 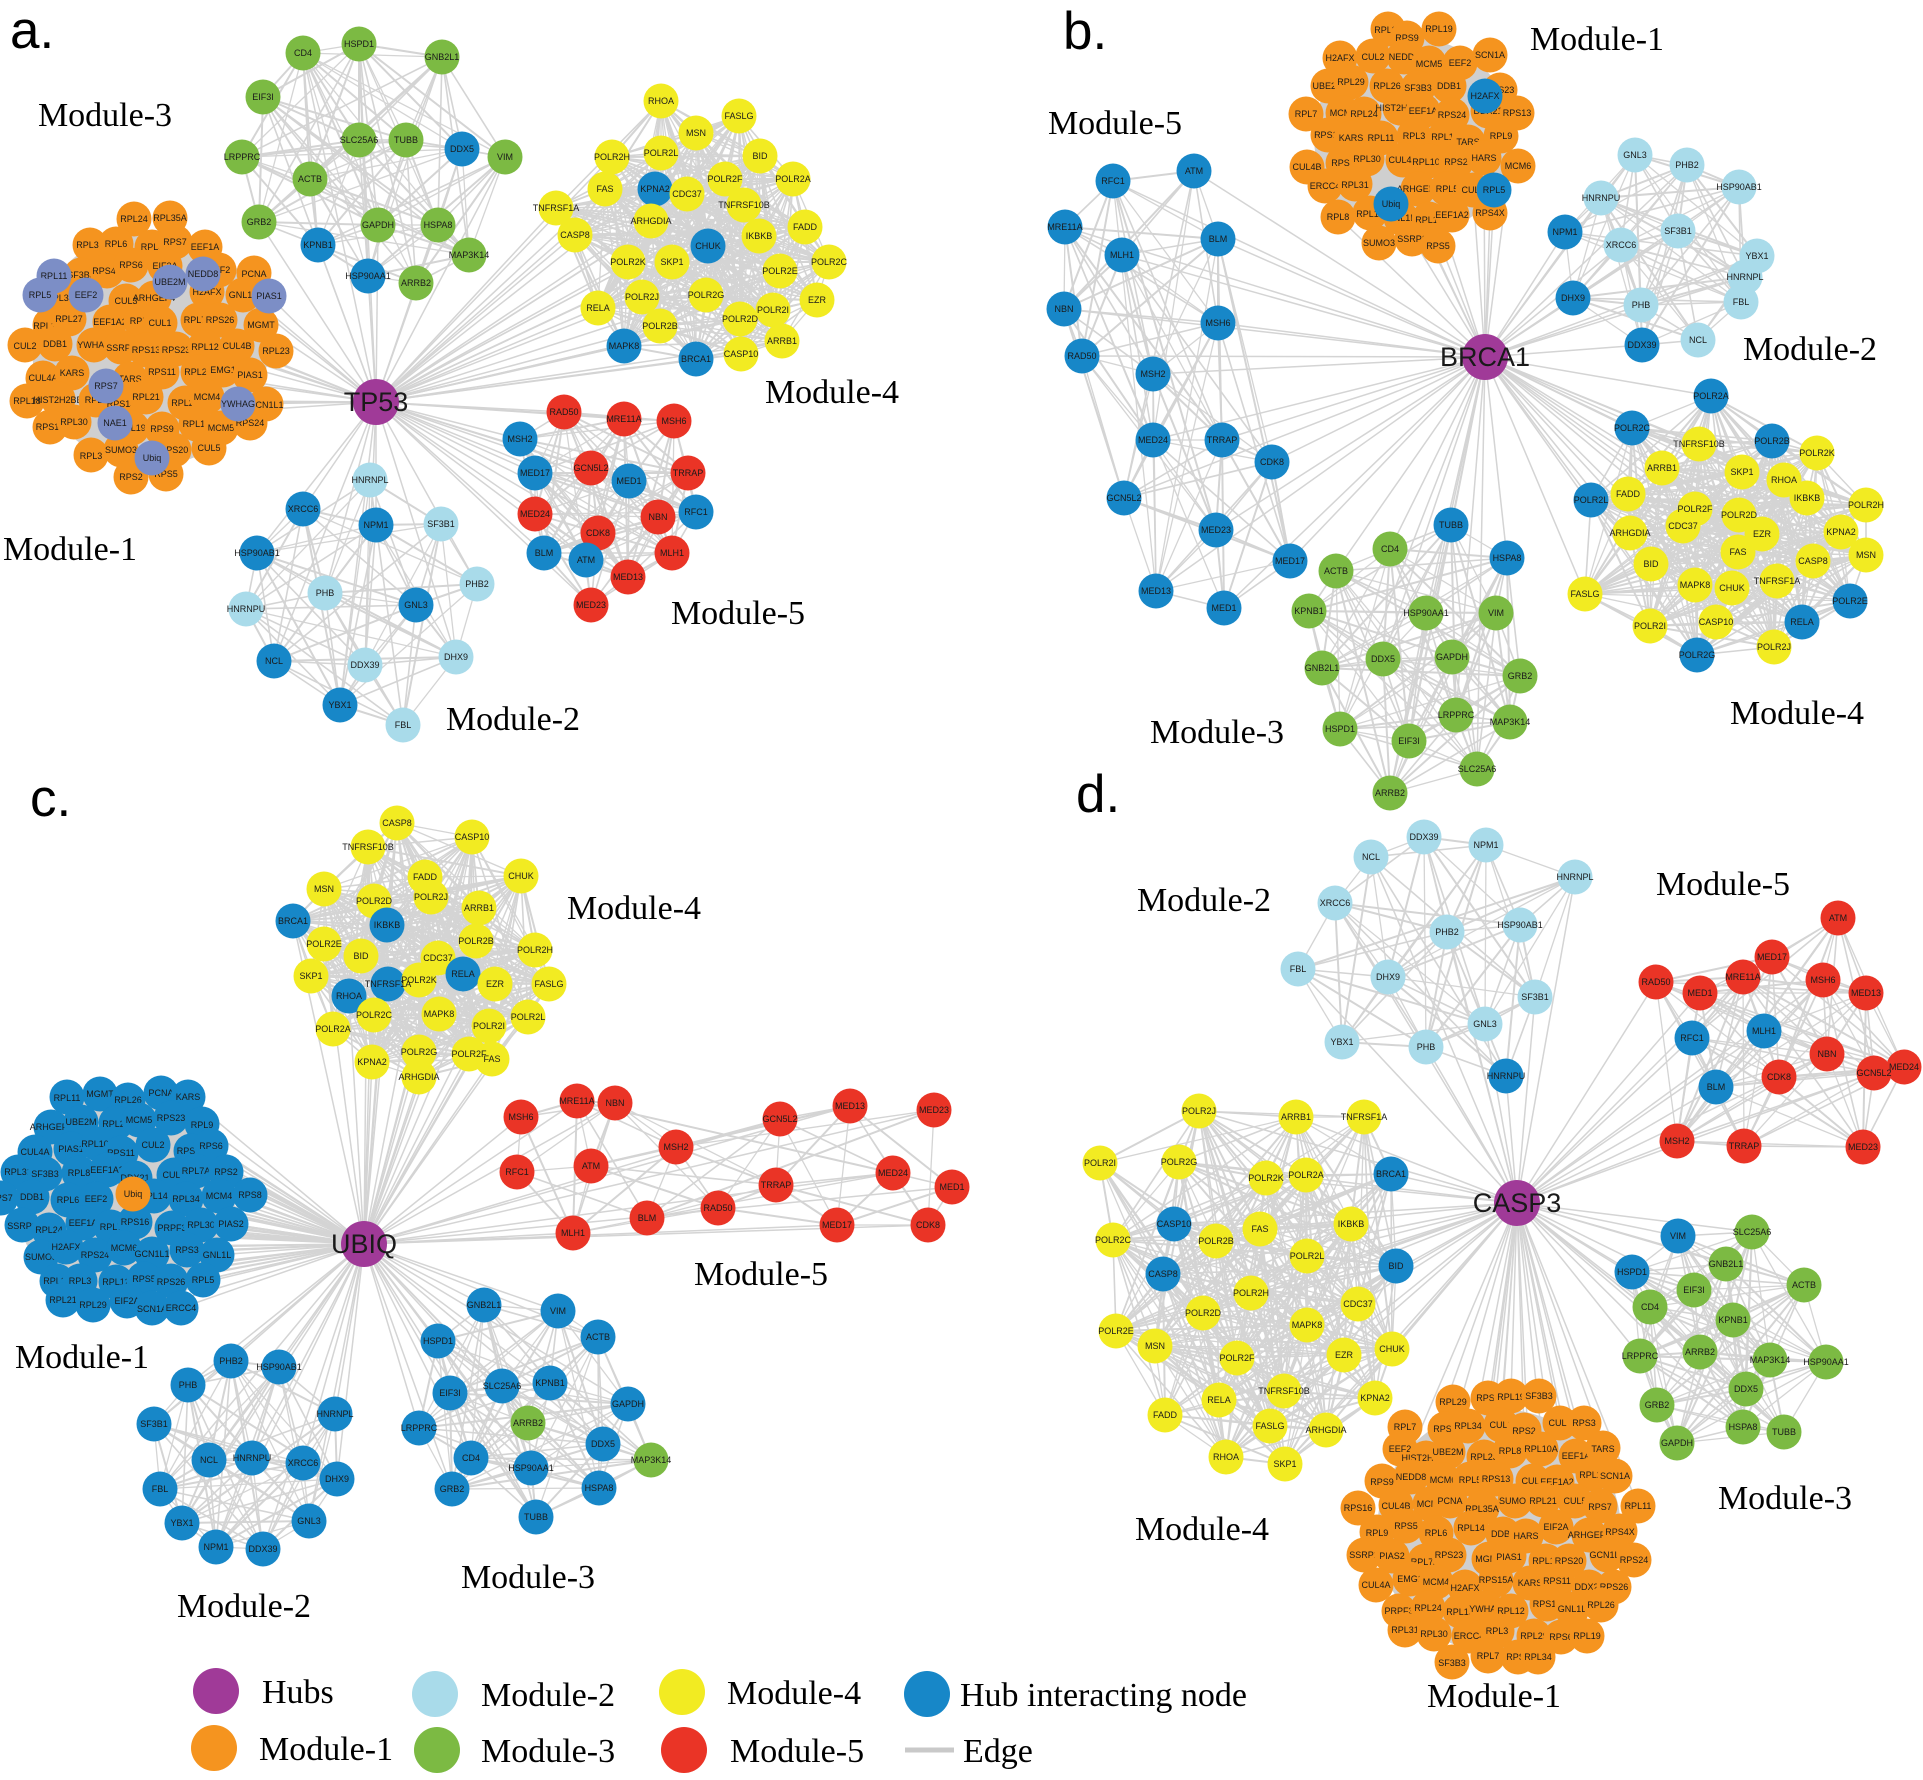 I want to click on svg-text: POLR2C, so click(x=829, y=262).